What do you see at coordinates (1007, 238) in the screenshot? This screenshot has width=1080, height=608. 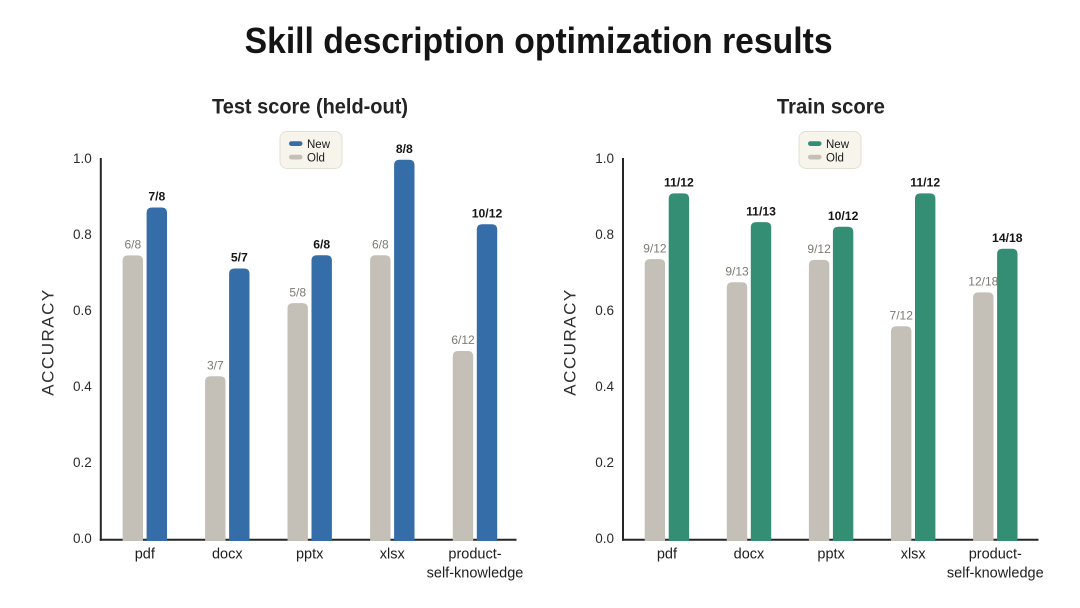 I see `svg-text: 14/18` at bounding box center [1007, 238].